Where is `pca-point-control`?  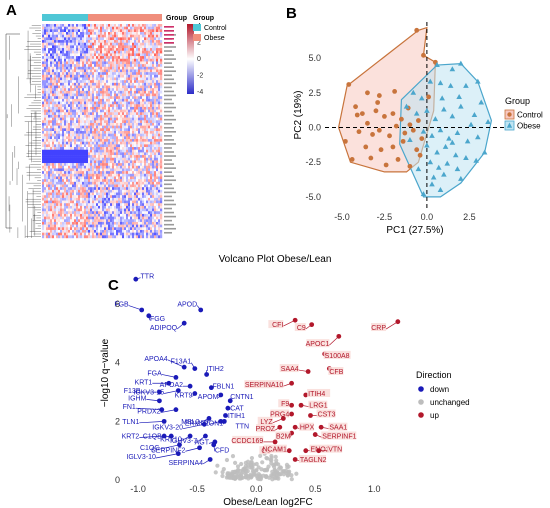 pca-point-control is located at coordinates (410, 125).